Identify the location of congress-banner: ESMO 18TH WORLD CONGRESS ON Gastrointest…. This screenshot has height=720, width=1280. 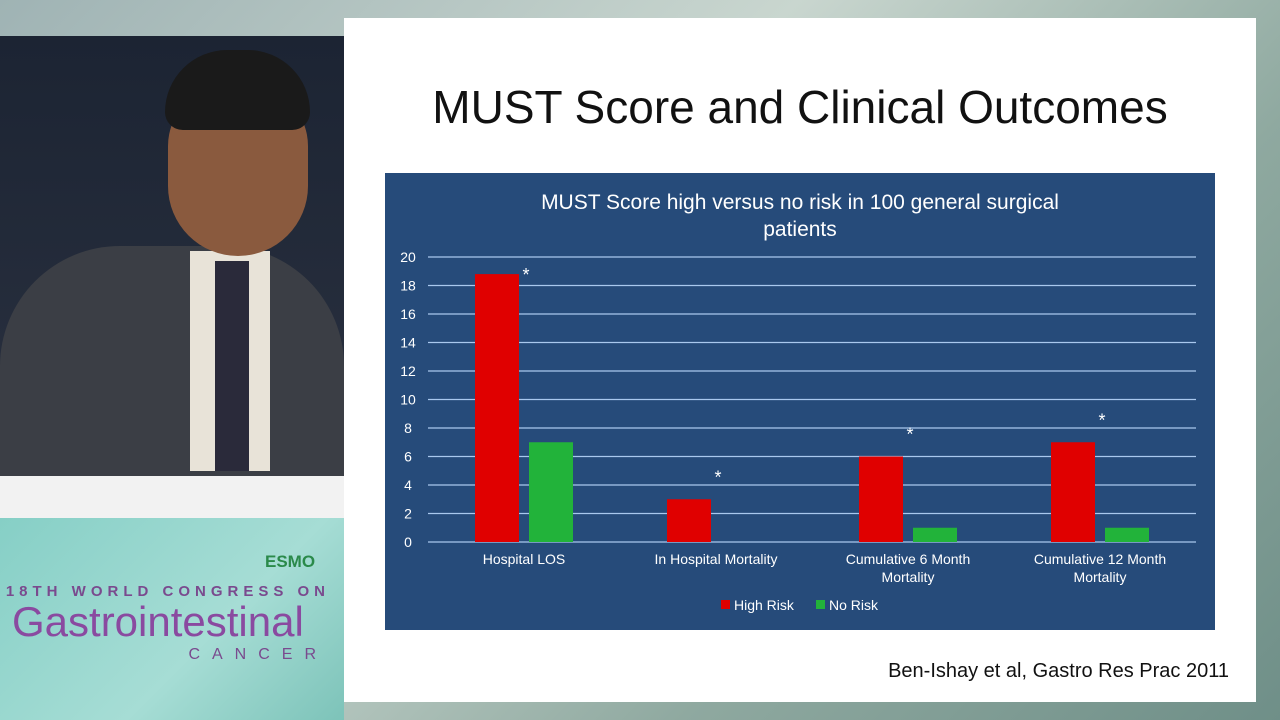
(172, 619).